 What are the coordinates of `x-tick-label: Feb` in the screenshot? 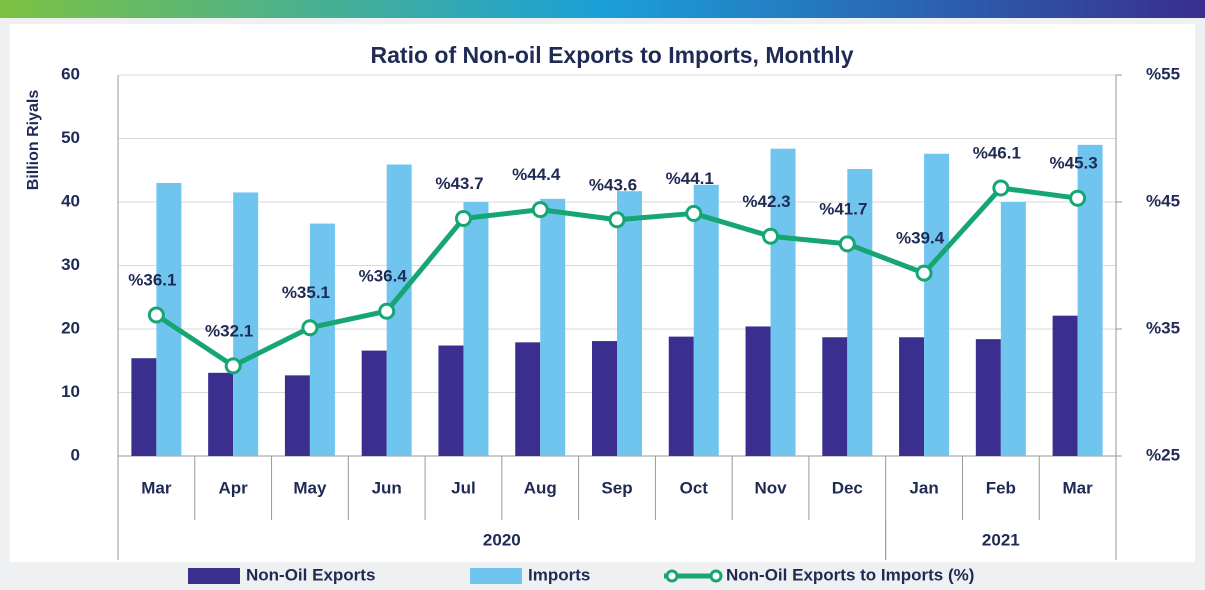 It's located at (1001, 487).